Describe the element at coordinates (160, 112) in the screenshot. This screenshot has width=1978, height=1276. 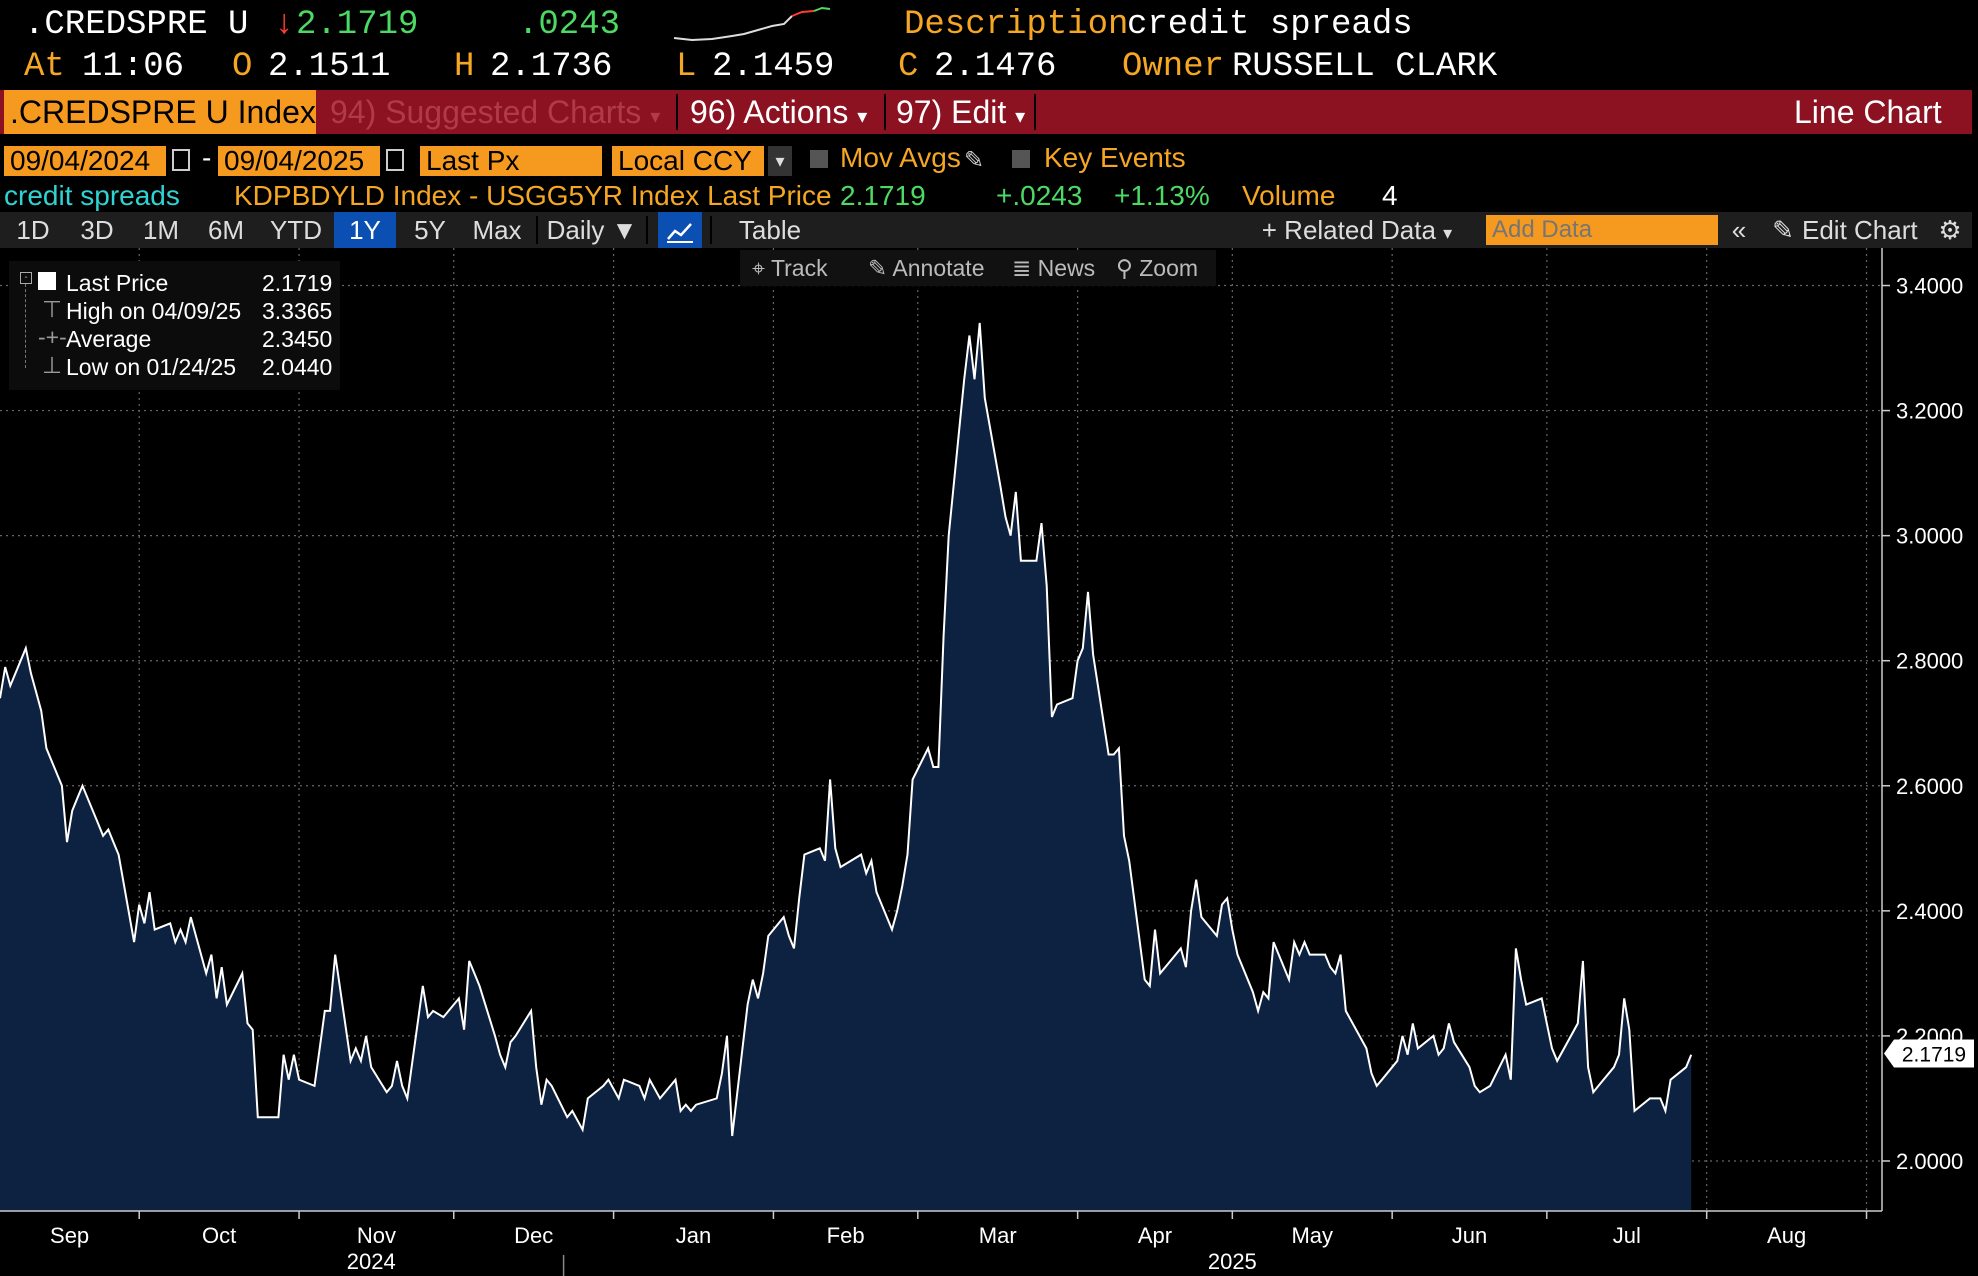
I see `security-field: .CREDSPRE U Index` at that location.